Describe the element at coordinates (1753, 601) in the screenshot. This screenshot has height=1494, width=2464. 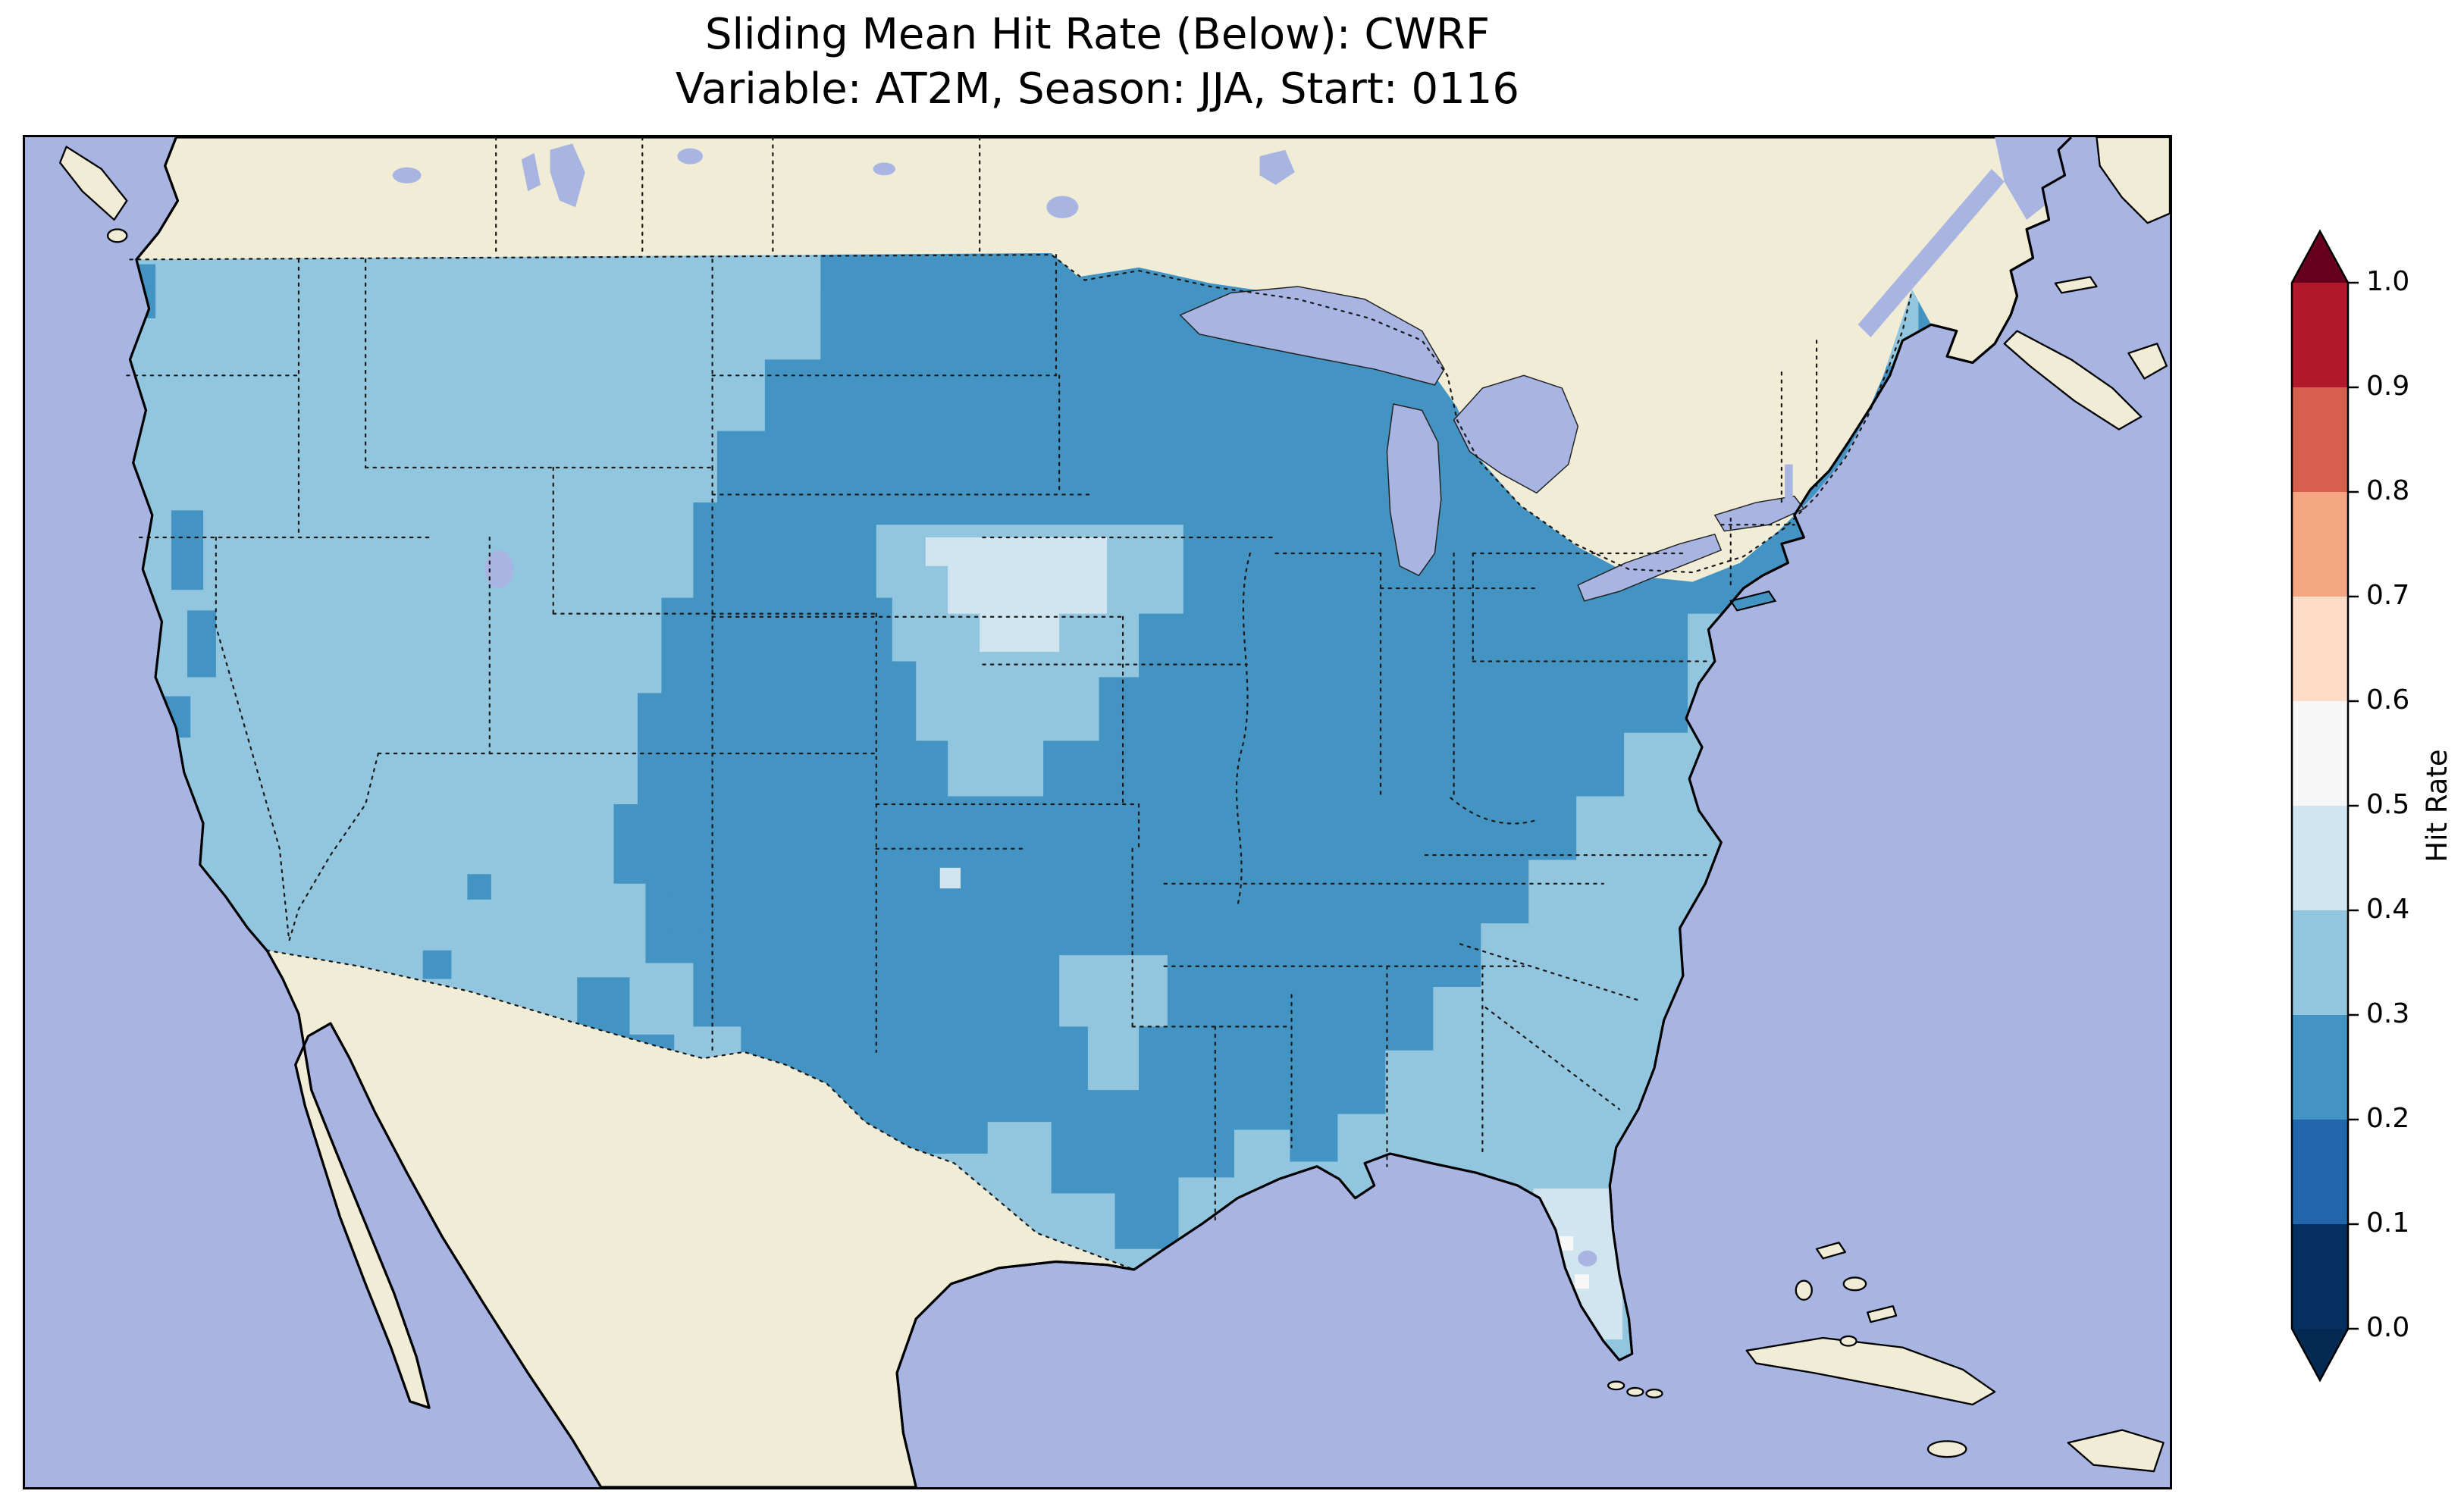
I see `long-island` at that location.